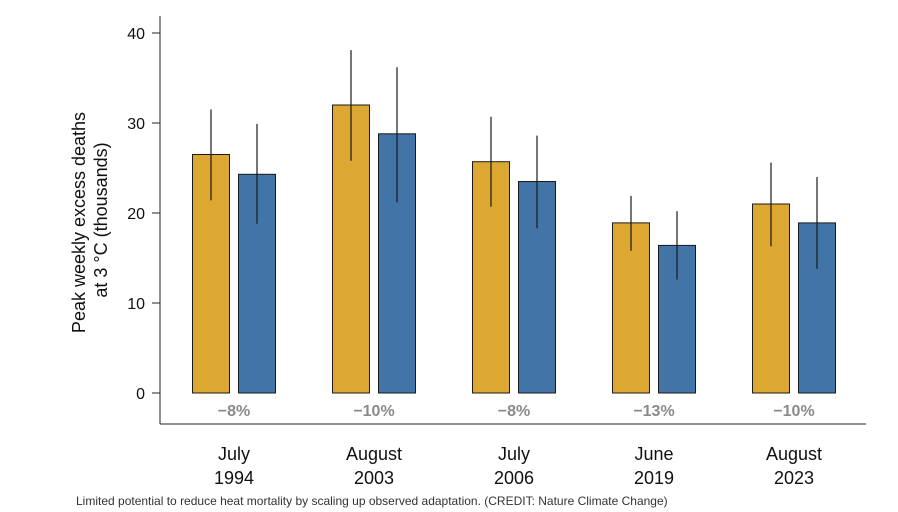  What do you see at coordinates (794, 454) in the screenshot?
I see `category-label-line1-4: August` at bounding box center [794, 454].